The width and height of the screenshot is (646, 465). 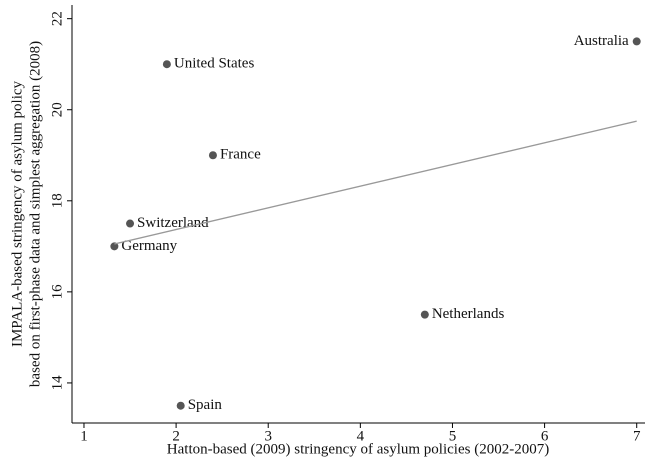 I want to click on x-tick-label: 6, so click(x=545, y=436).